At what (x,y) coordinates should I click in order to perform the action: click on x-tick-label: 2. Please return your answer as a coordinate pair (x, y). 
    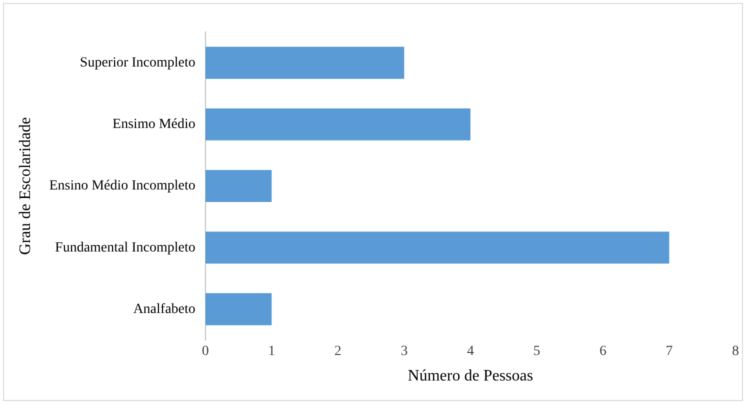
    Looking at the image, I should click on (338, 352).